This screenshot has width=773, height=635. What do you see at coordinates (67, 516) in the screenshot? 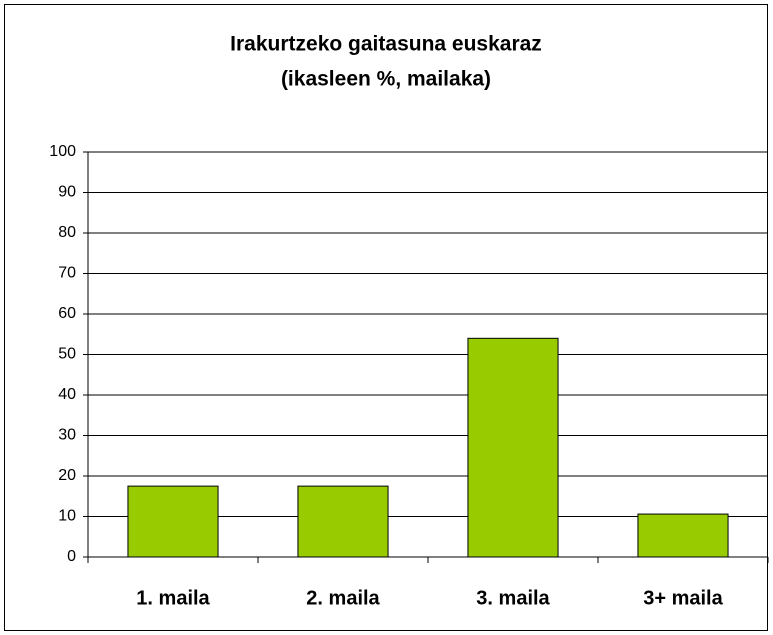
I see `y-tick-label: 10` at bounding box center [67, 516].